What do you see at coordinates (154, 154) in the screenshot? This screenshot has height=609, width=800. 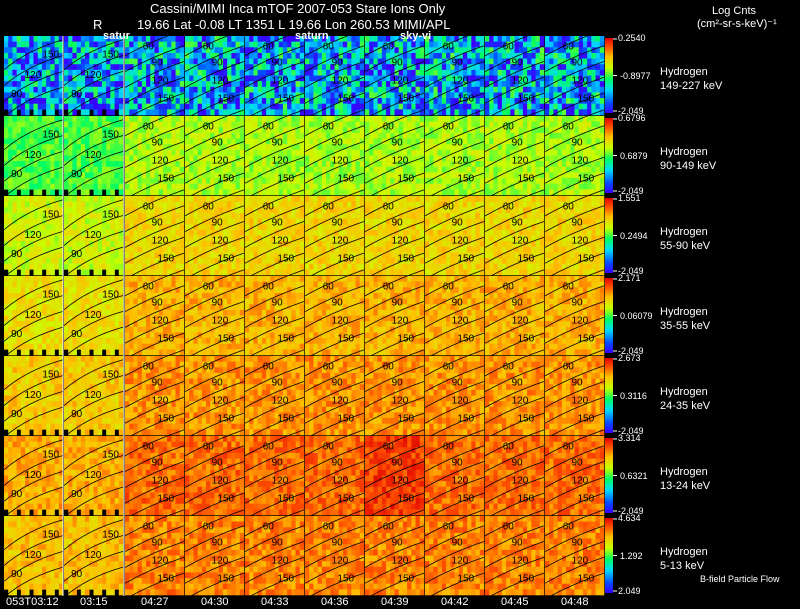 I see `panel-r1-c2: 60 90 120 150` at bounding box center [154, 154].